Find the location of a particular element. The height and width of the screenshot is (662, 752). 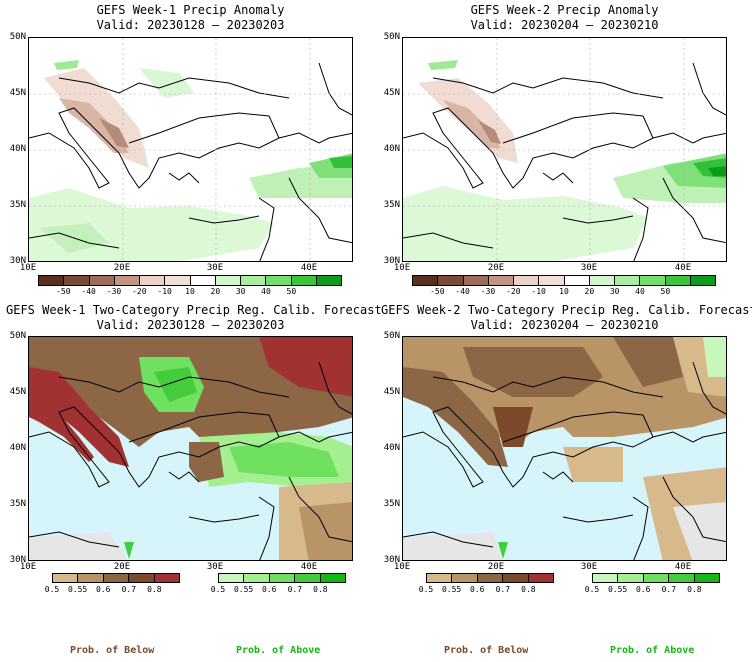

panel-tr-title: GEFS Week-2 Precip Anomaly is located at coordinates (564, 10).